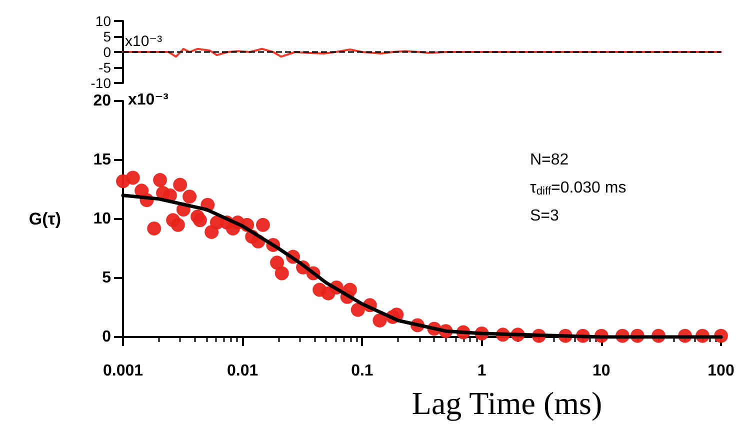 Image resolution: width=744 pixels, height=443 pixels. What do you see at coordinates (362, 371) in the screenshot?
I see `x-tick-label: 0.1` at bounding box center [362, 371].